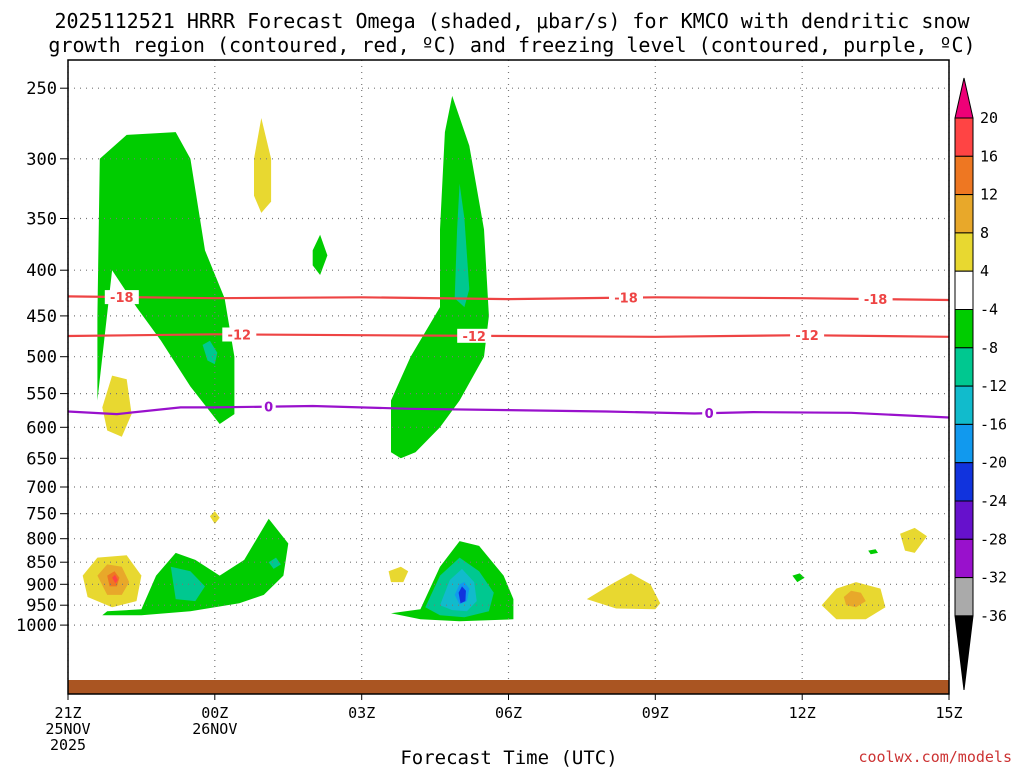  What do you see at coordinates (989, 195) in the screenshot?
I see `colorbar-label-12: 12` at bounding box center [989, 195].